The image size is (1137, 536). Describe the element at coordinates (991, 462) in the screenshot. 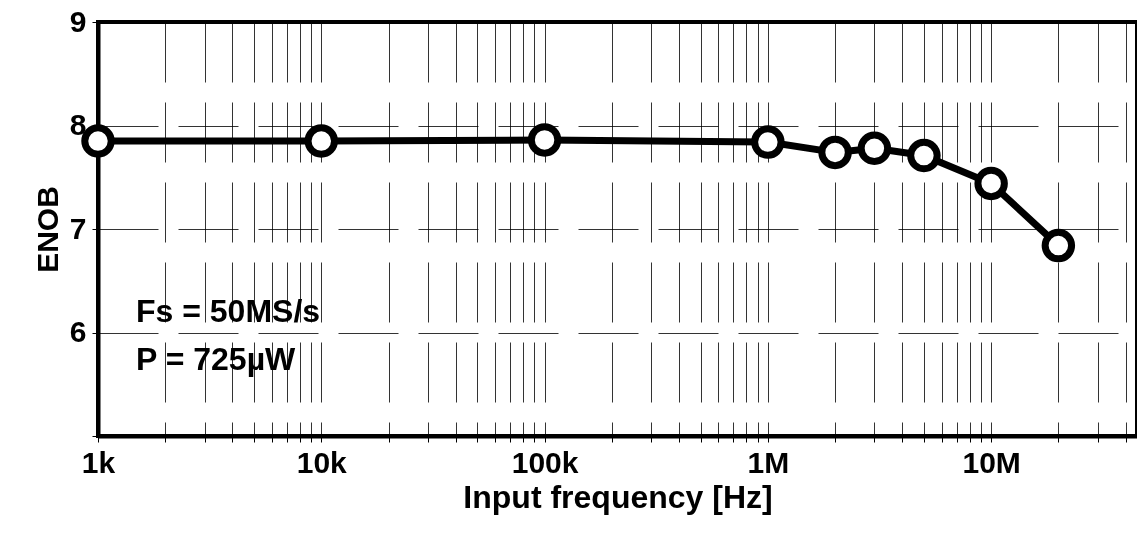

I see `x-tick-label: 10M` at that location.